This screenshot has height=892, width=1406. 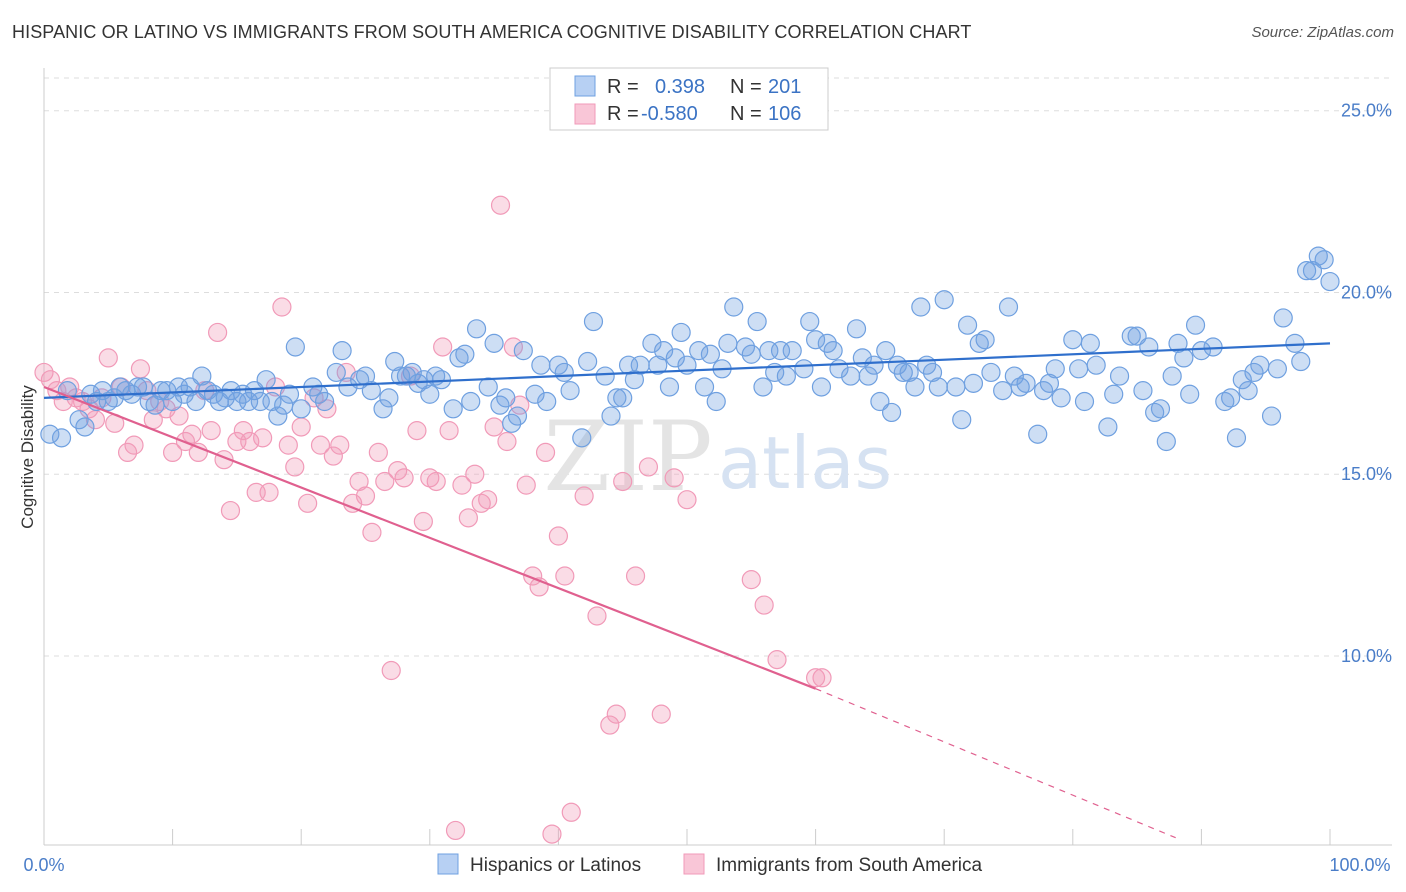 I want to click on legend-swatch-pink, so click(x=585, y=114).